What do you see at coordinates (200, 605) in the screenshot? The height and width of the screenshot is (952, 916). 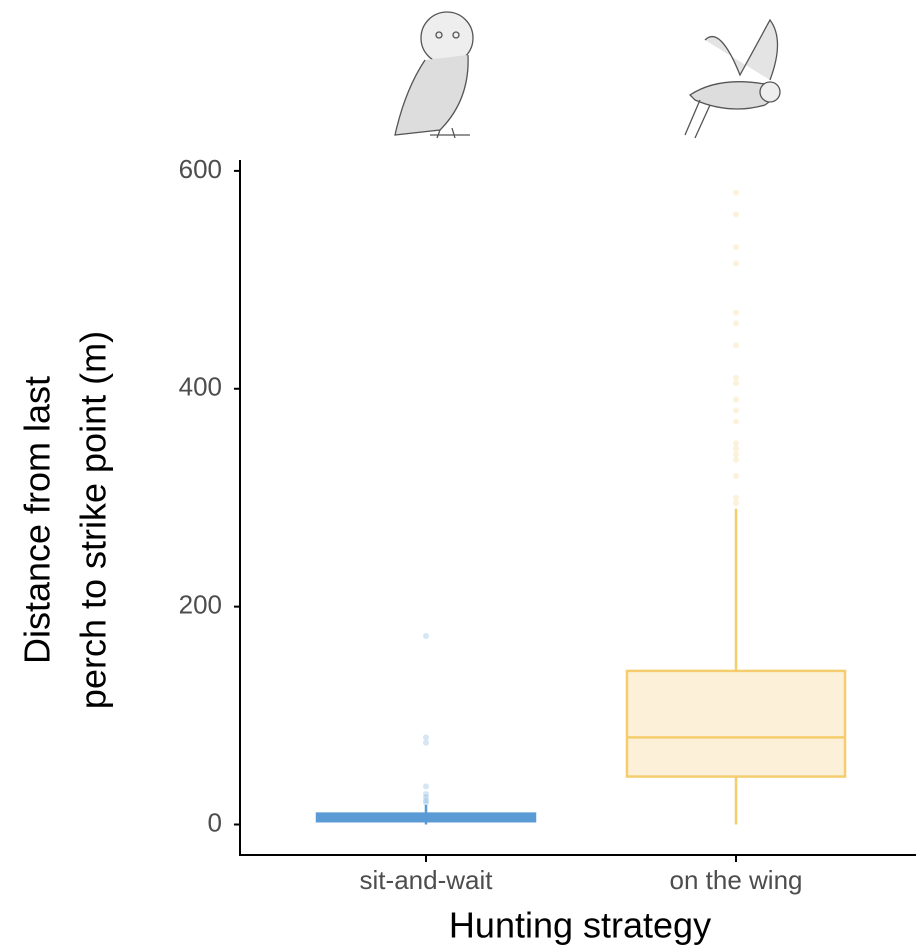 I see `y-tick-label: 200` at bounding box center [200, 605].